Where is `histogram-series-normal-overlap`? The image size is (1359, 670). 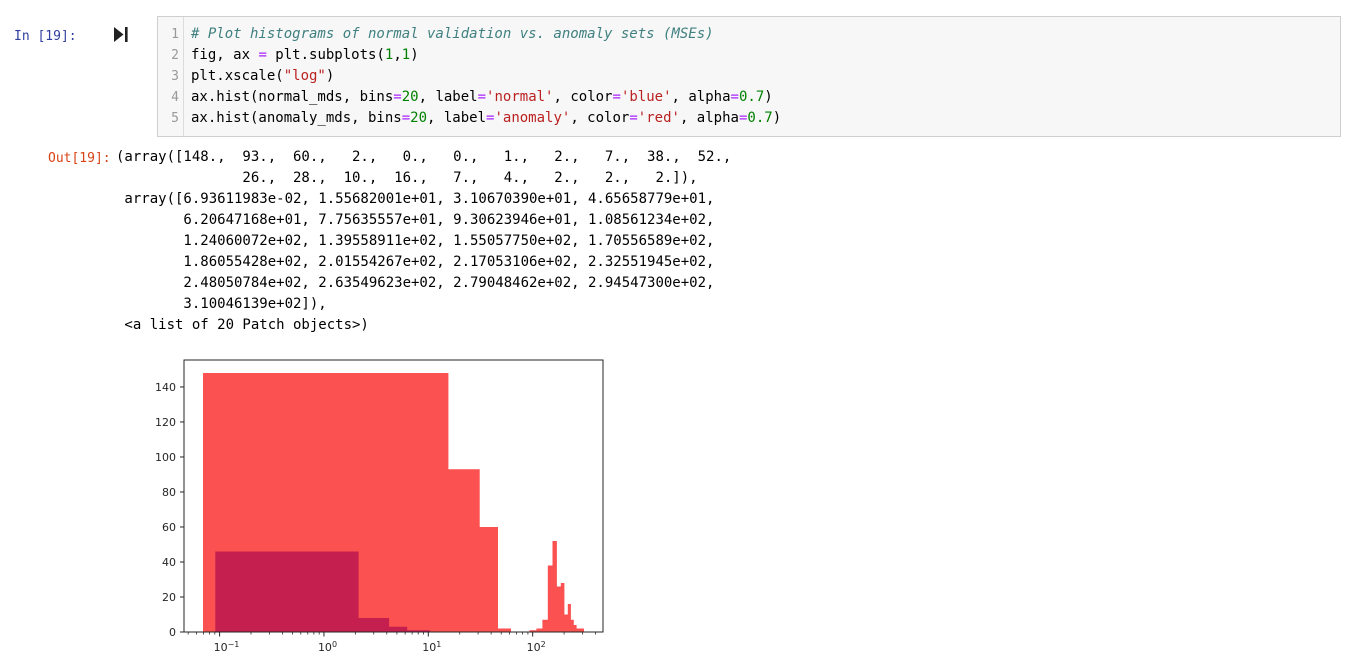 histogram-series-normal-overlap is located at coordinates (322, 591).